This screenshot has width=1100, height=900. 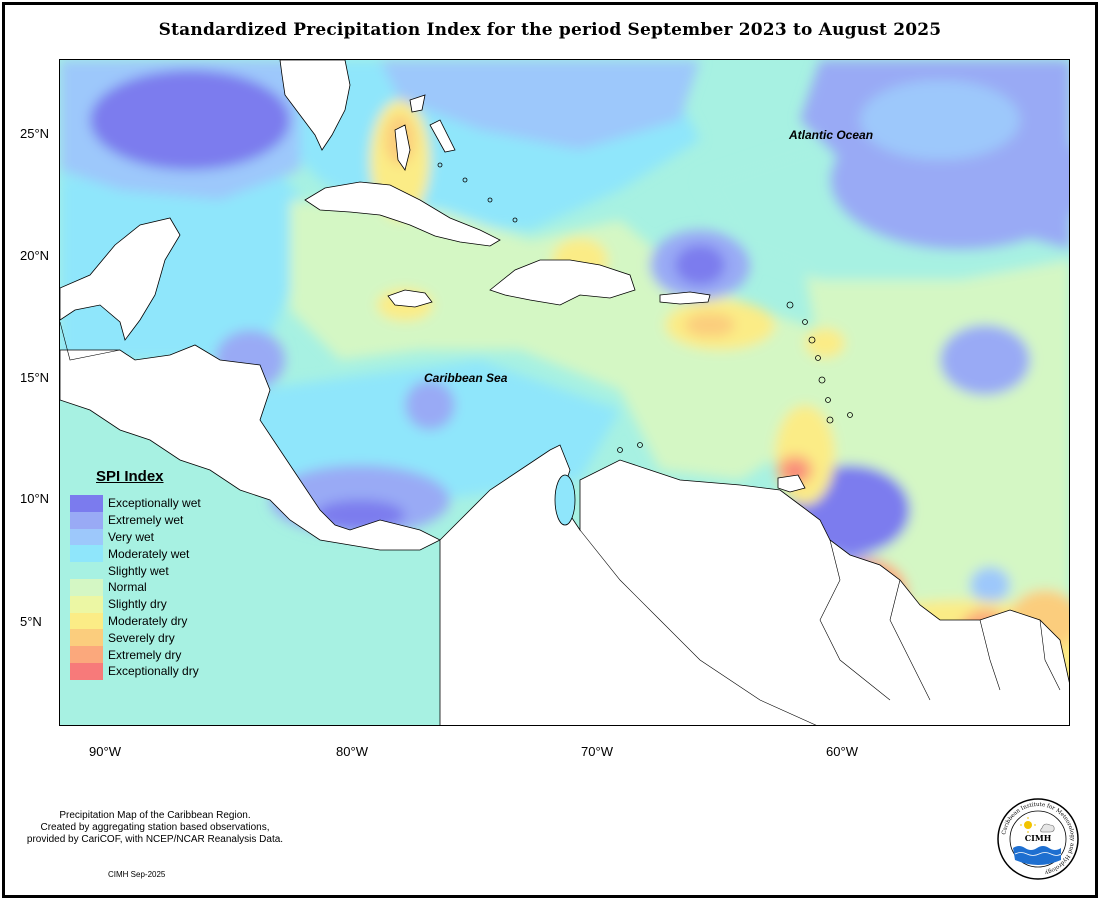 I want to click on legend-label: Slightly wet, so click(x=138, y=570).